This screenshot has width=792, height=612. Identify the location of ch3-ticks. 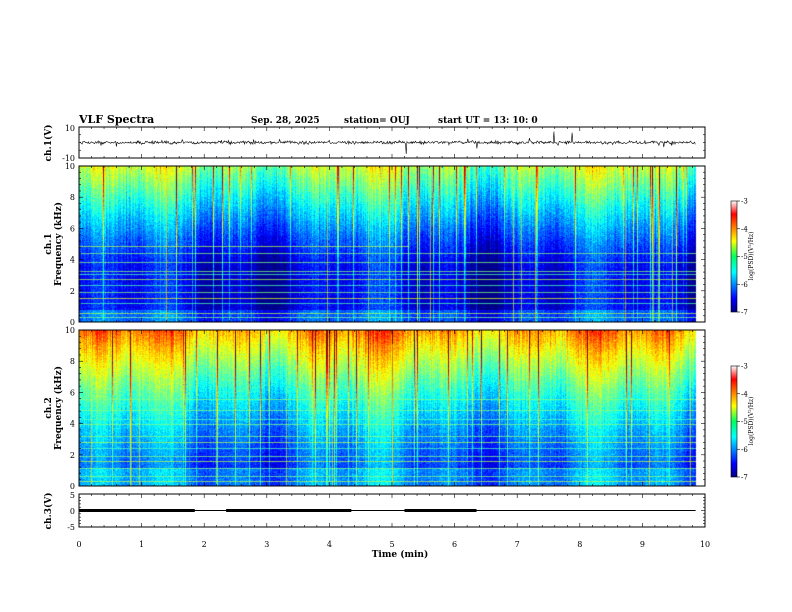
(392, 510).